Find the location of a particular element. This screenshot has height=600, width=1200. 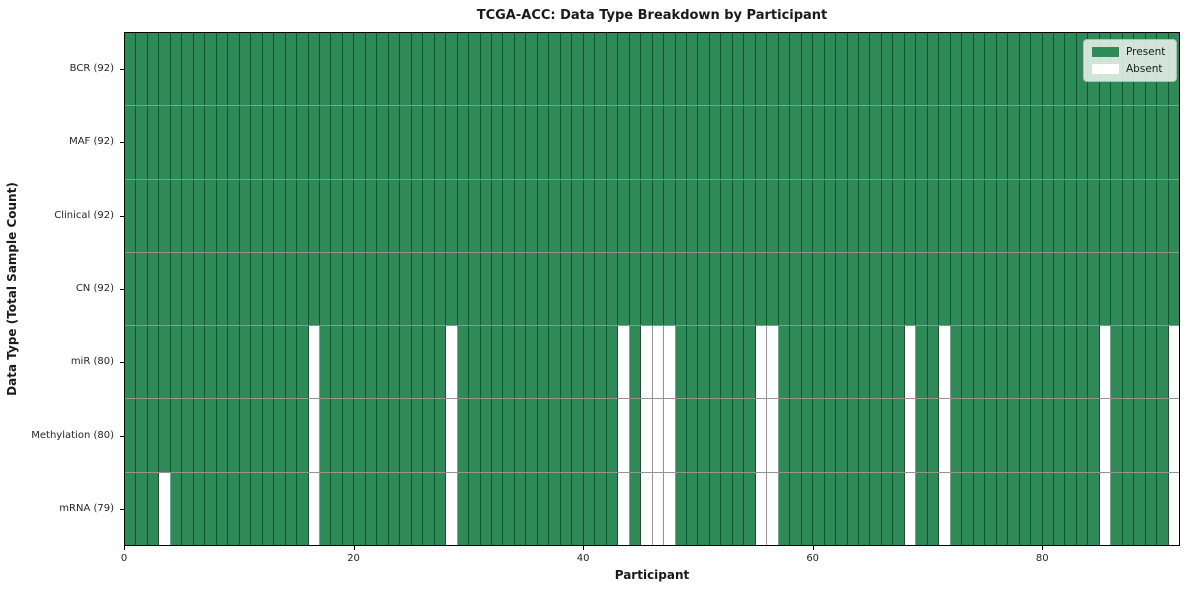

x-tick-label: 0 is located at coordinates (124, 558).